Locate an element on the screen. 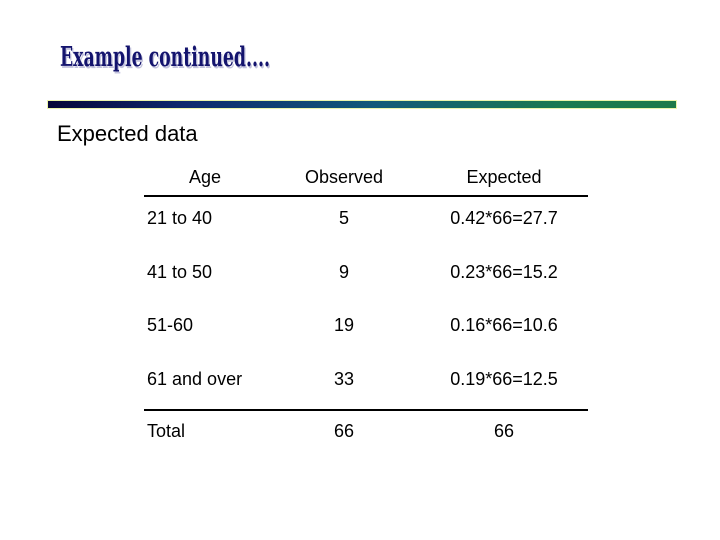 Image resolution: width=720 pixels, height=540 pixels. table-row: 51-60 19 0.16*66=10.6 is located at coordinates (365, 325).